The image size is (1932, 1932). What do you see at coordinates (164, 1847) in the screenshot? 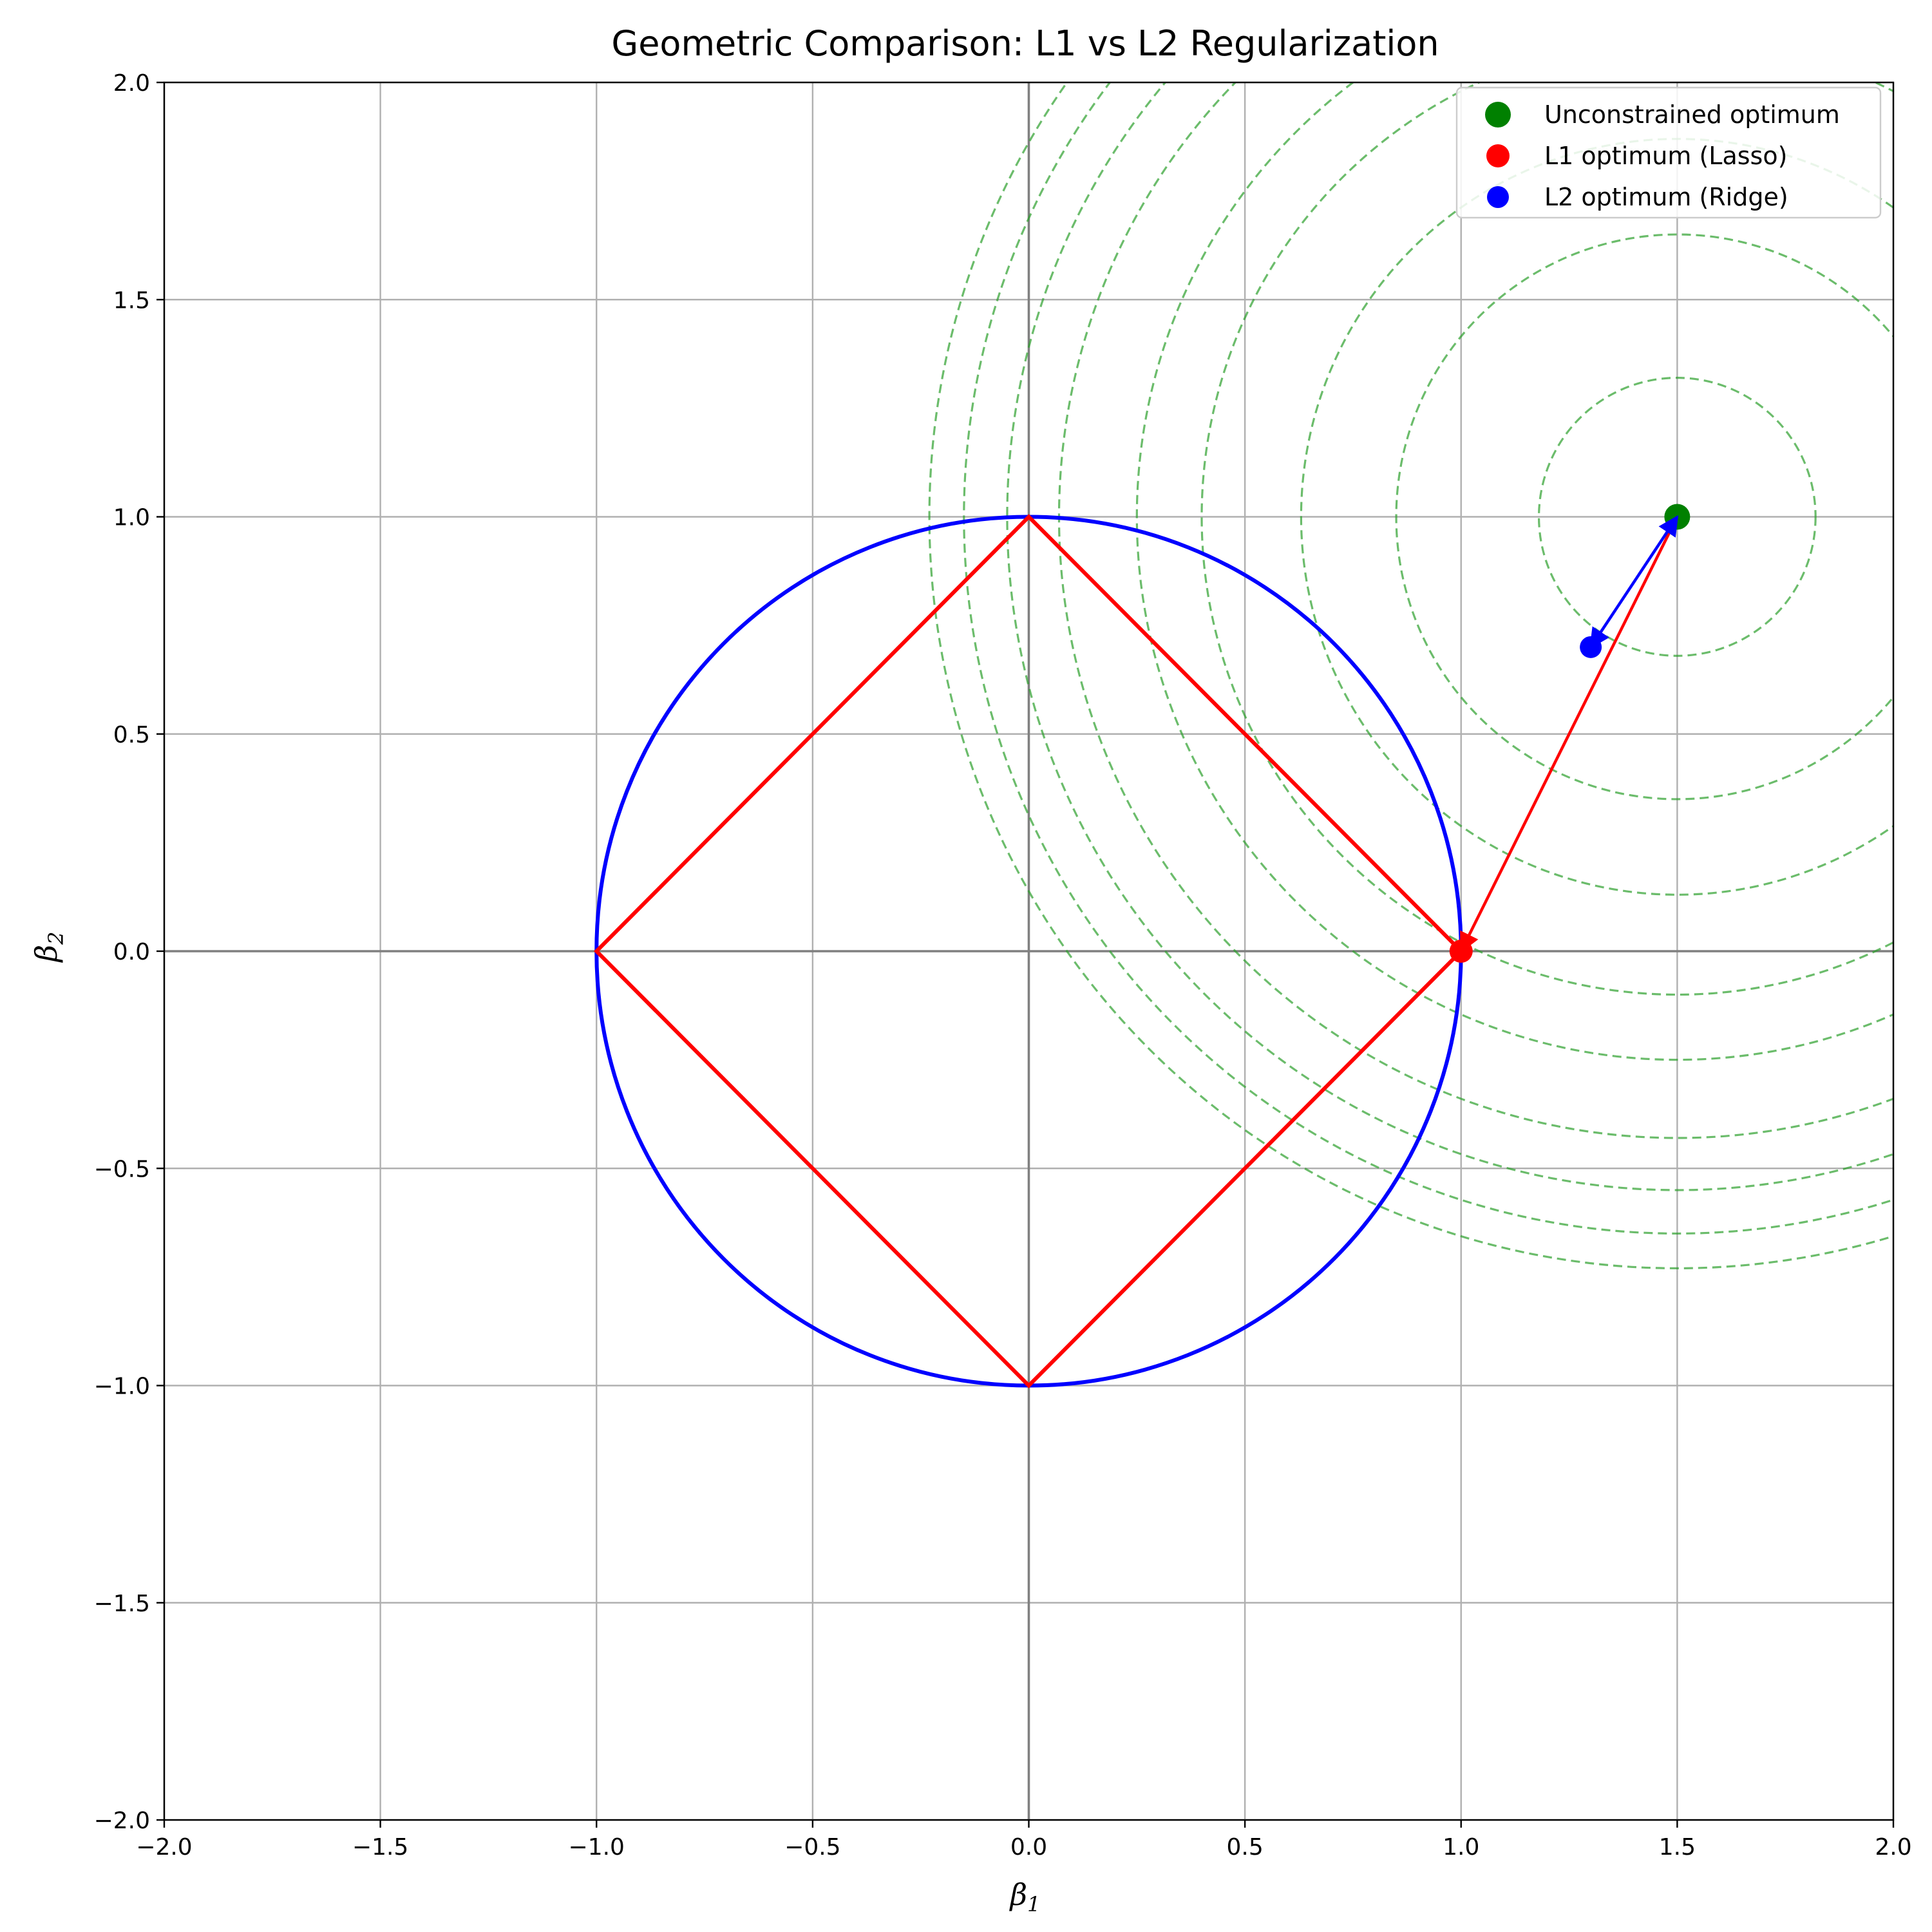
I see `x-tick-label: −2.0` at bounding box center [164, 1847].